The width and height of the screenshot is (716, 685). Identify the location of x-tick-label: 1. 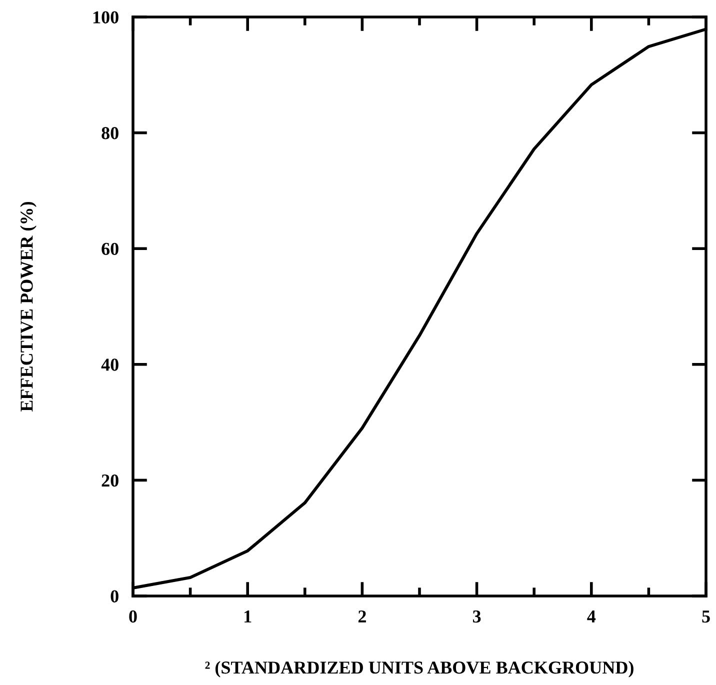
(248, 616).